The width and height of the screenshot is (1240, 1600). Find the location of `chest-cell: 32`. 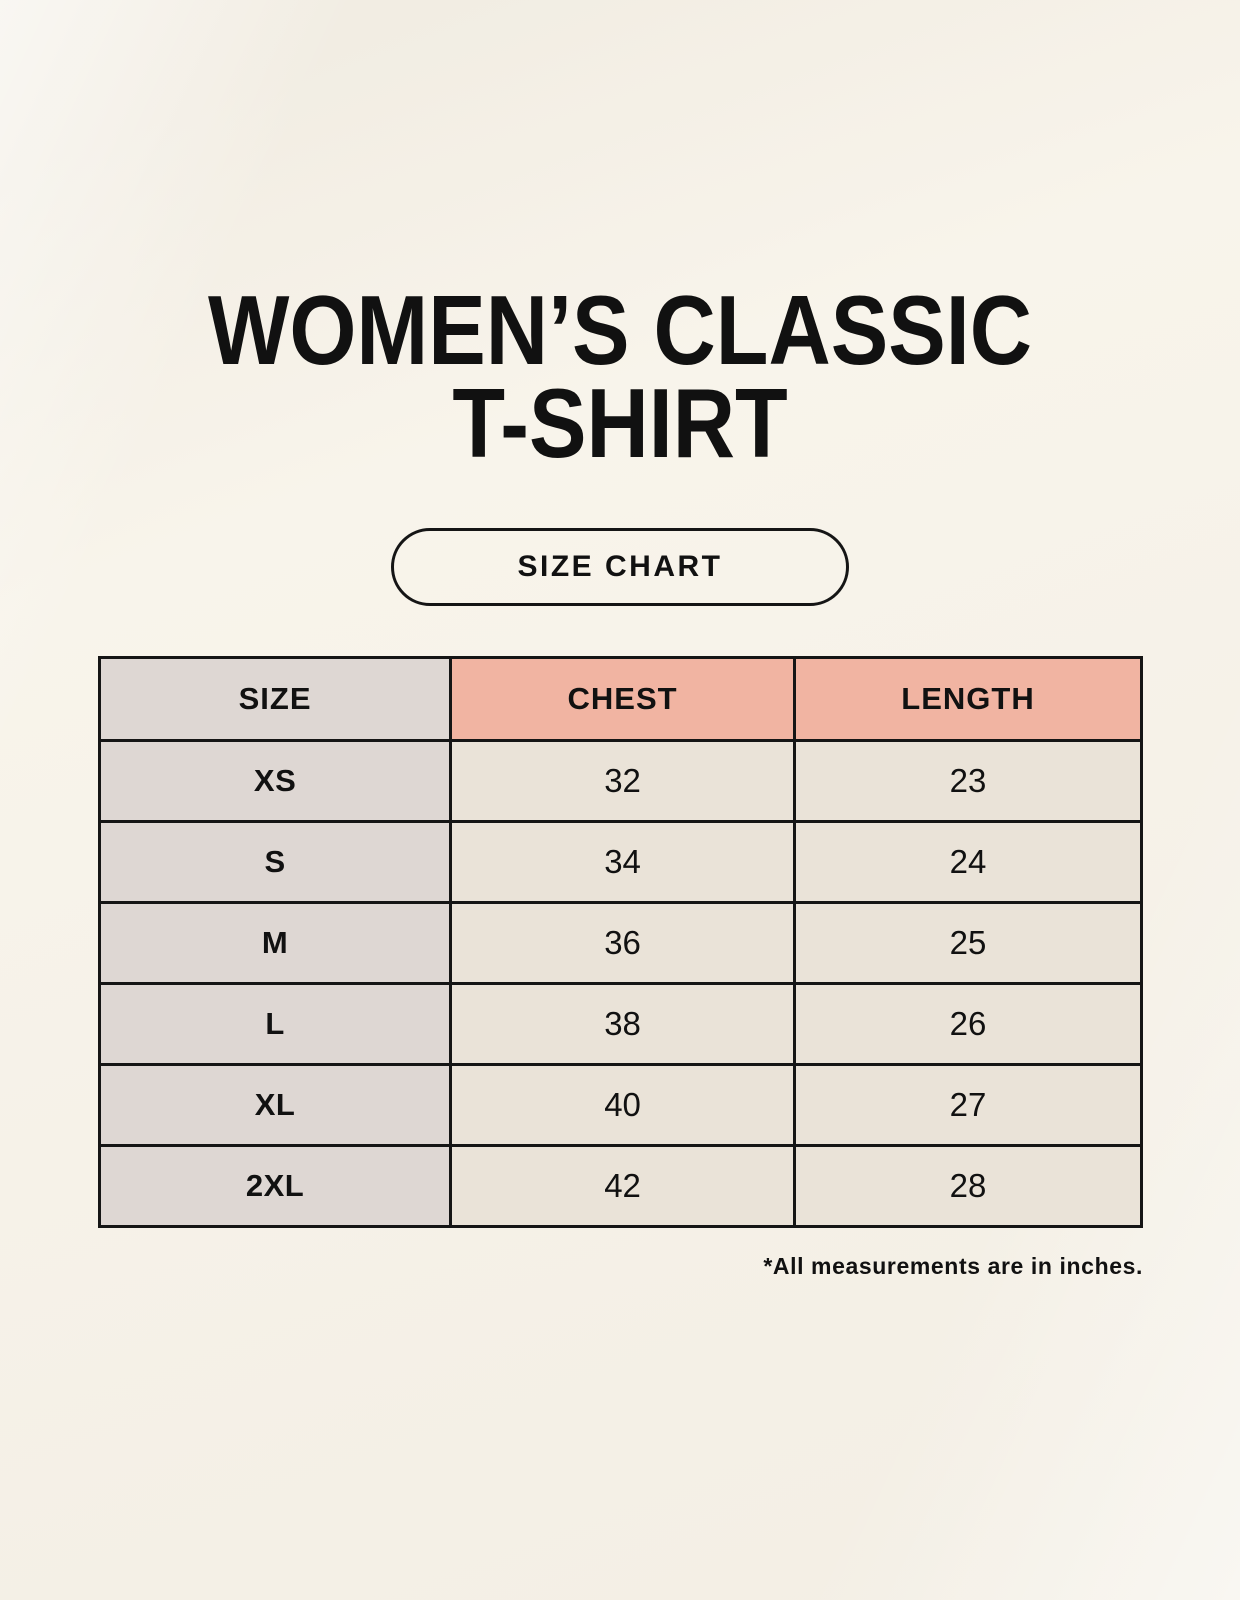

chest-cell: 32 is located at coordinates (622, 781).